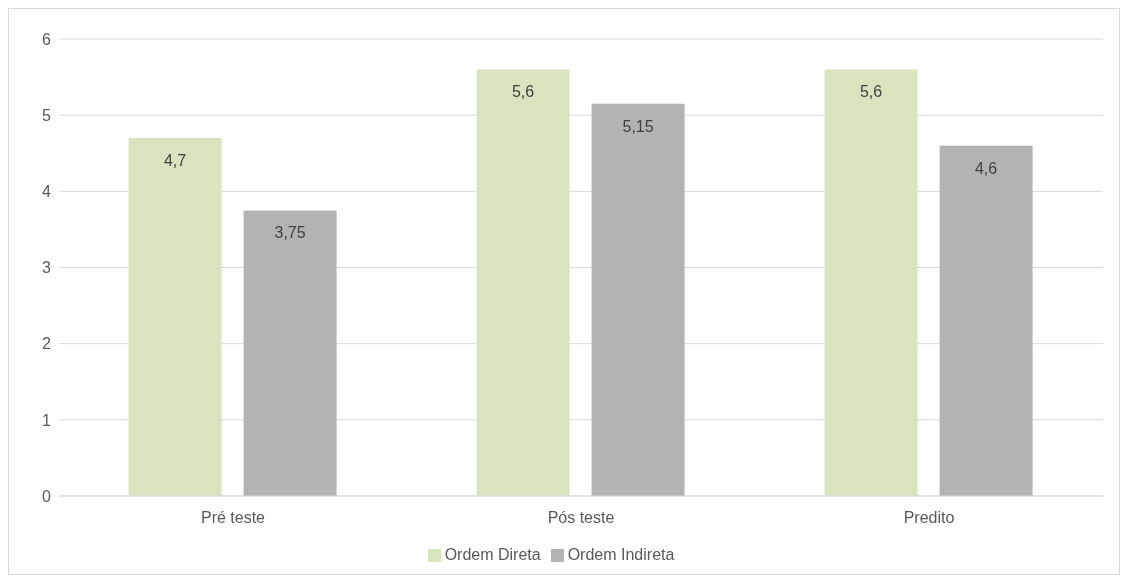 This screenshot has height=583, width=1128. Describe the element at coordinates (47, 344) in the screenshot. I see `y-tick-label: 2` at that location.